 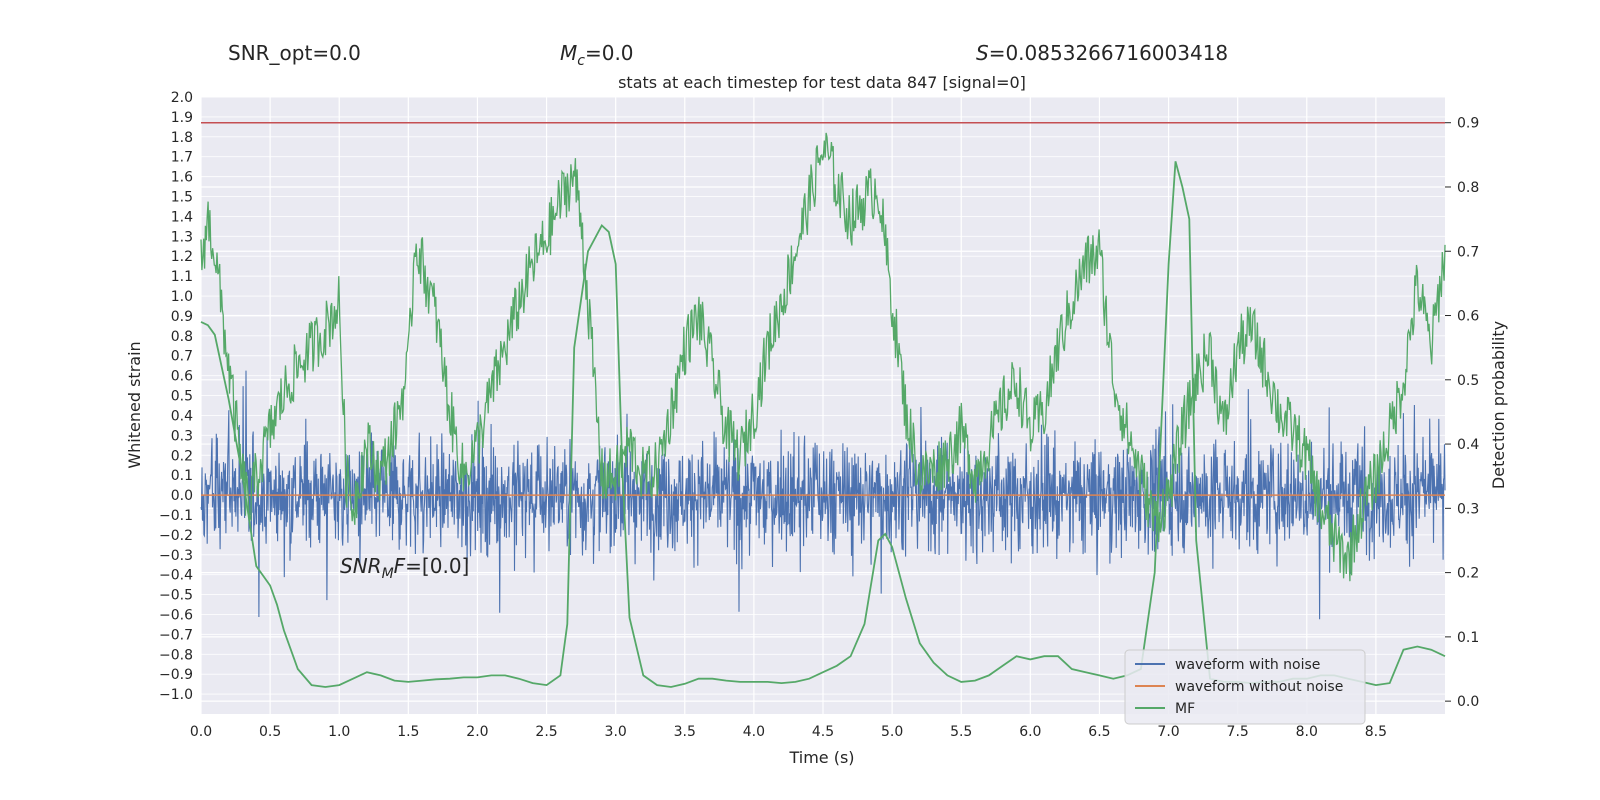 What do you see at coordinates (546, 732) in the screenshot?
I see `x-tick-label: 2.5` at bounding box center [546, 732].